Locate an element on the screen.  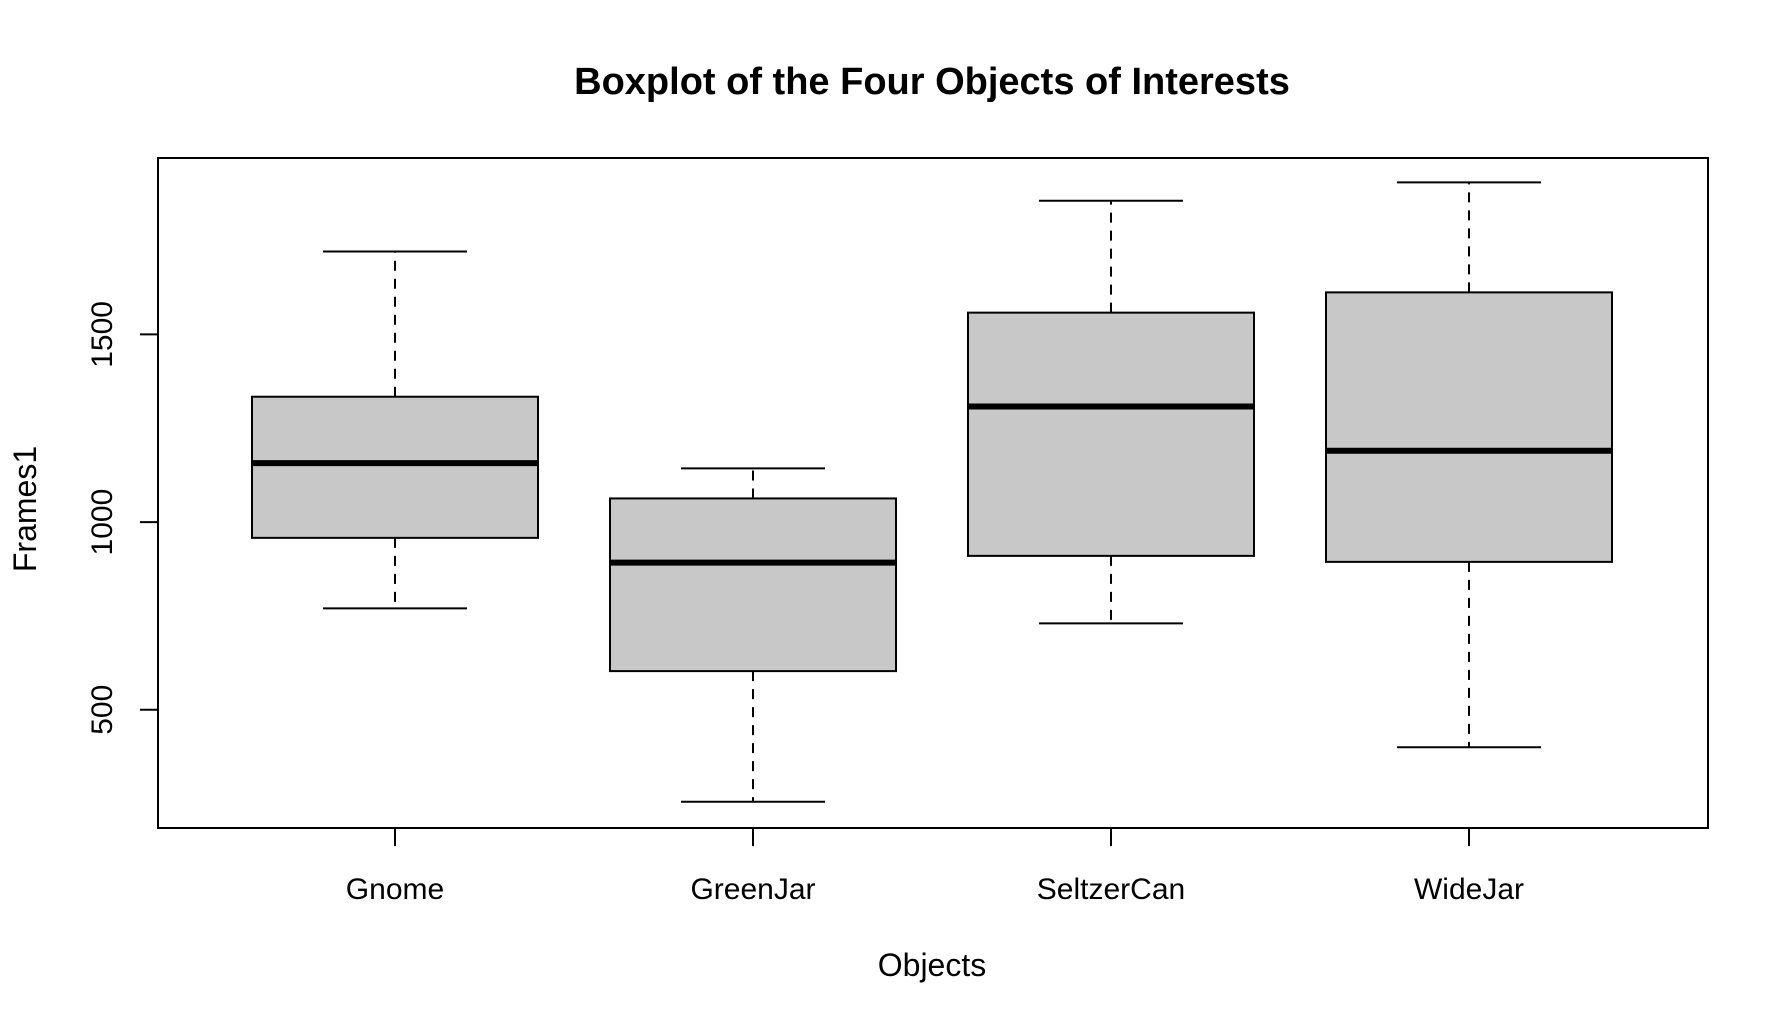
box-seltzercan is located at coordinates (1111, 412).